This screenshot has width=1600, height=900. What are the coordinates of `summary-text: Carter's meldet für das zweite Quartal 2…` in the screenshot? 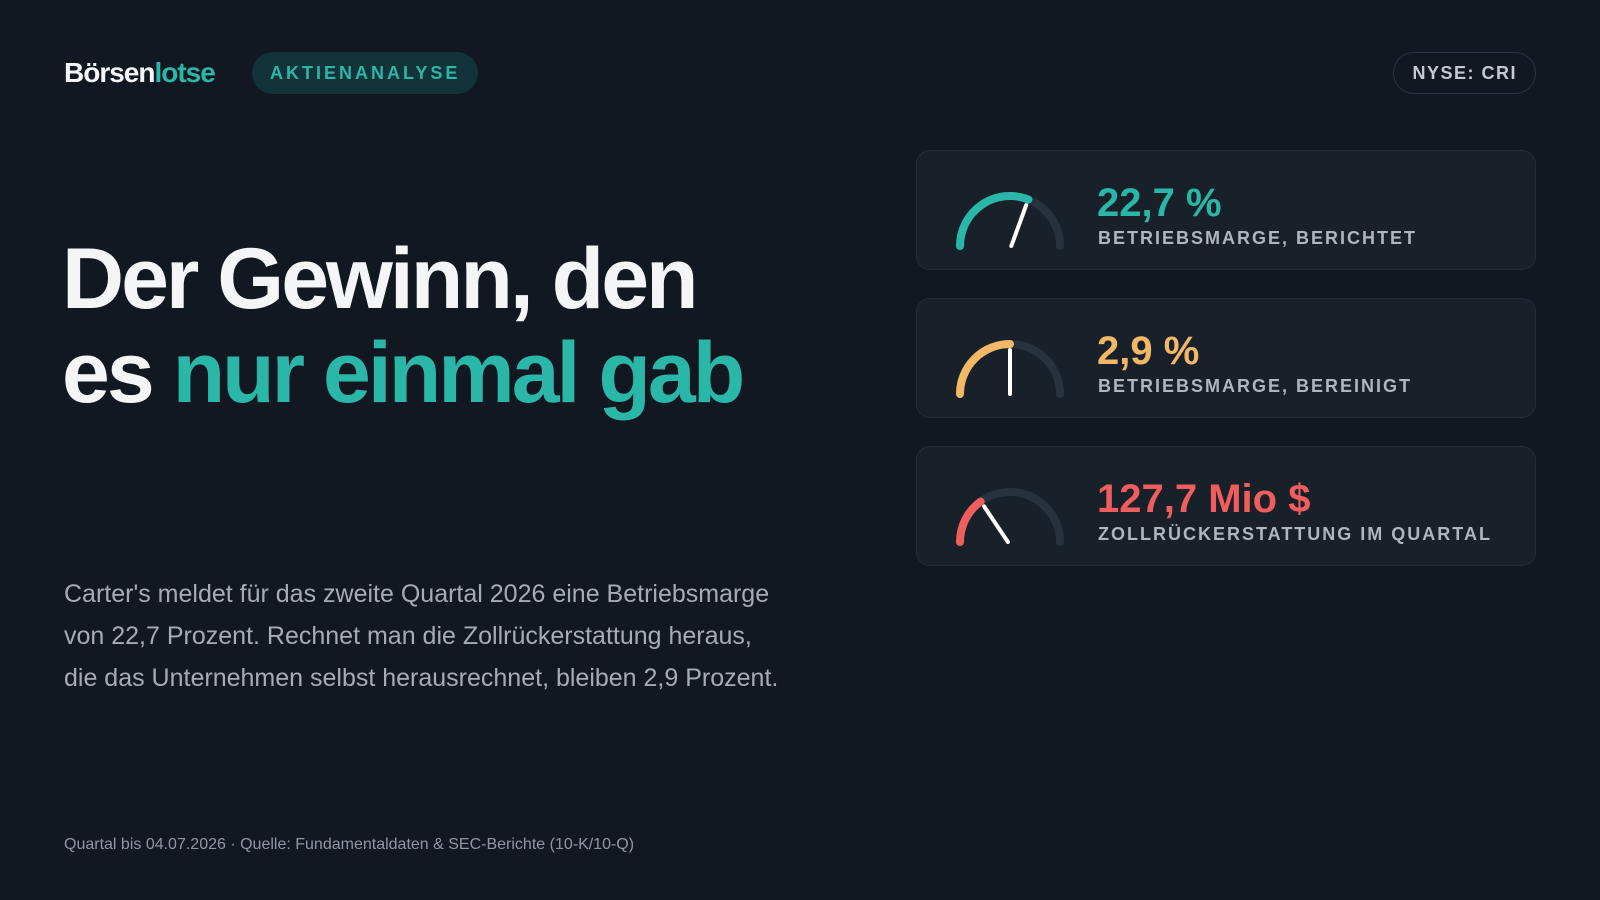 It's located at (421, 636).